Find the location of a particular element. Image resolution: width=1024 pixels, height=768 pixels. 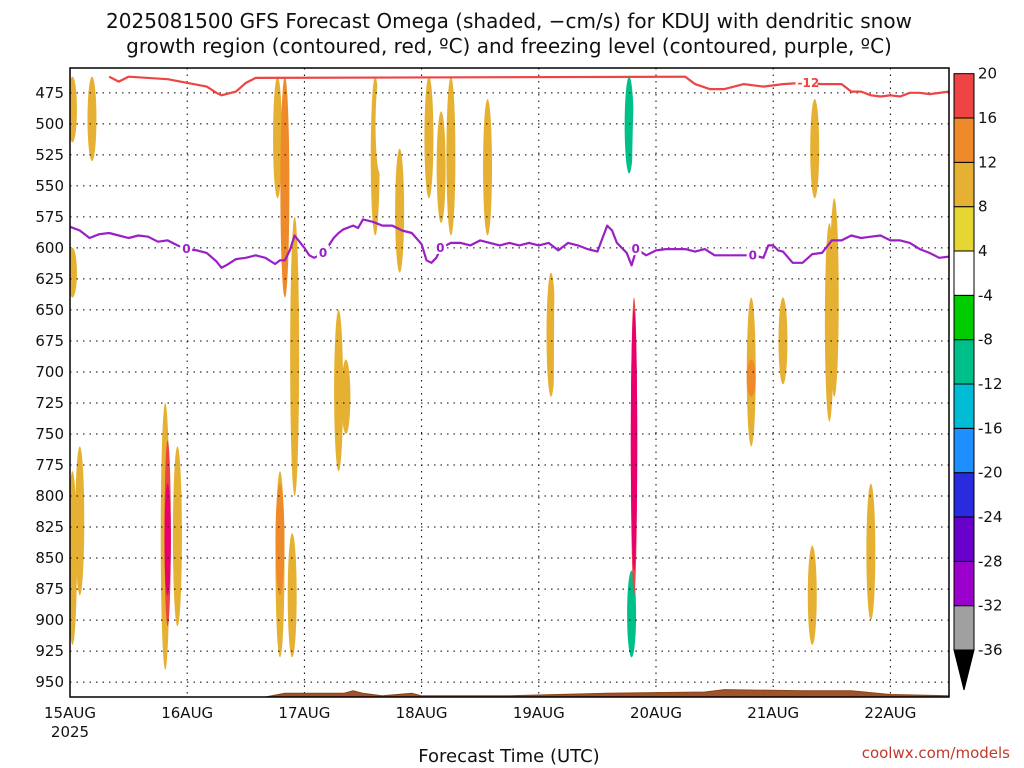

dendritic-contour-line is located at coordinates (528, 86).